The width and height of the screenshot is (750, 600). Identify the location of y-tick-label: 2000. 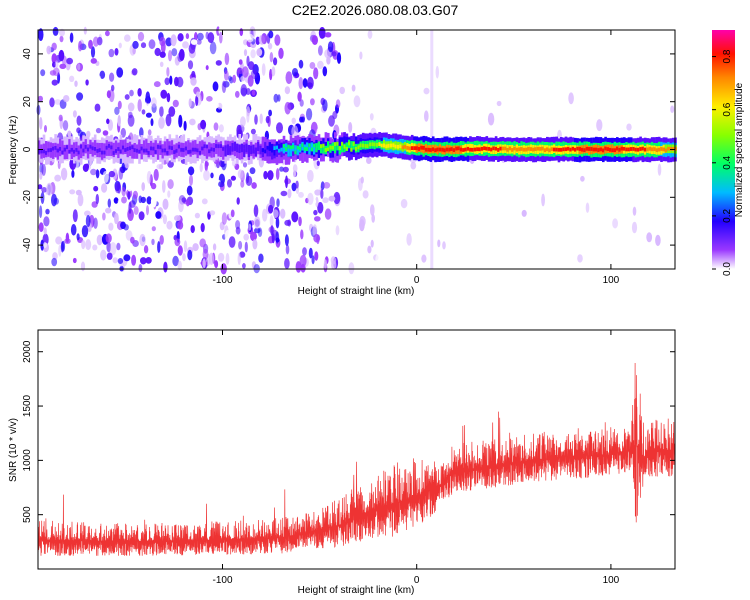
(27, 351).